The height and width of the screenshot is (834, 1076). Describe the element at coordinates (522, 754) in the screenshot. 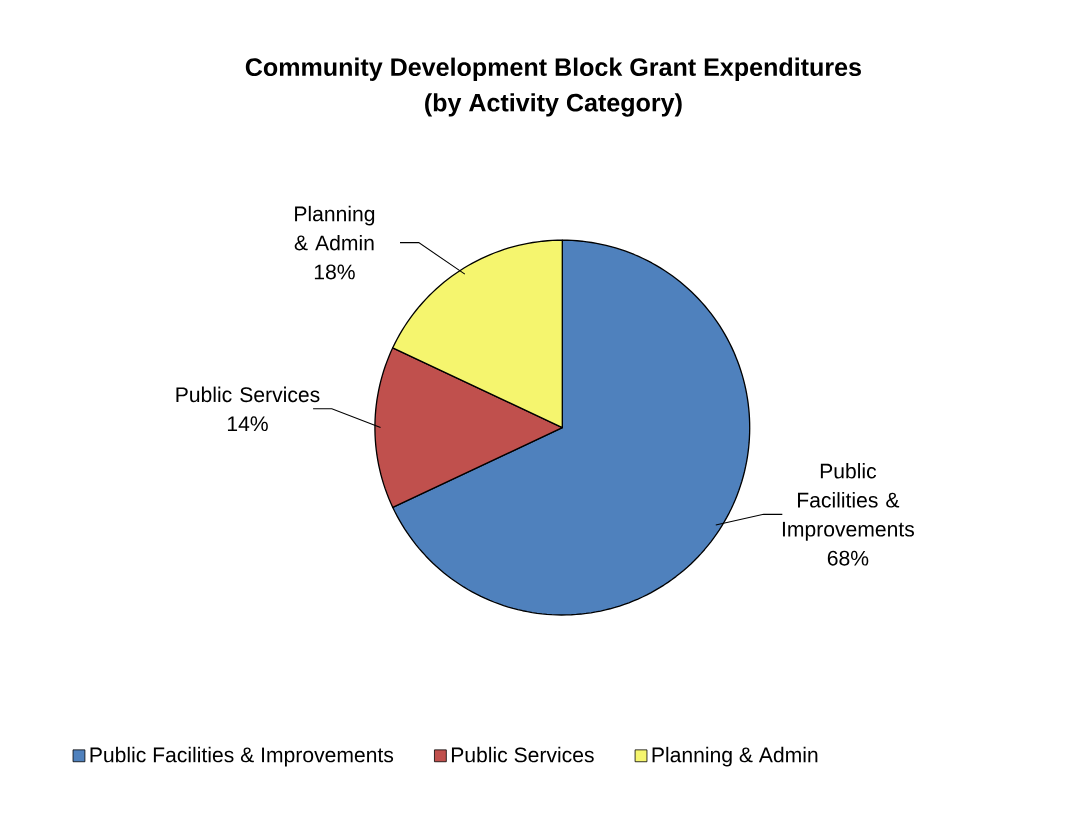

I see `legend-label: Public Services` at that location.